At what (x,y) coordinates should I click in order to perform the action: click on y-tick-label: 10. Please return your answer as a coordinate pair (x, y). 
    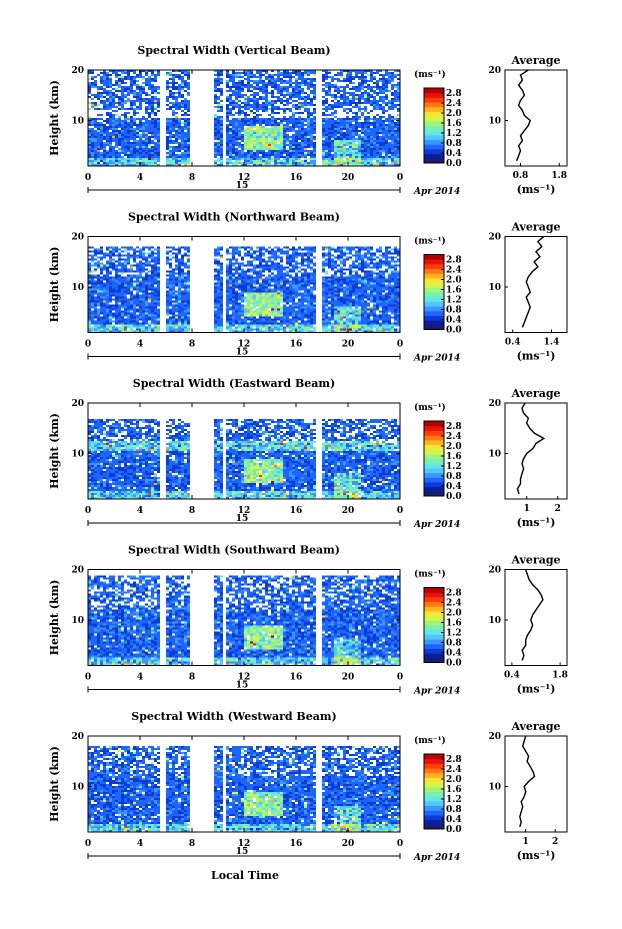
    Looking at the image, I should click on (77, 122).